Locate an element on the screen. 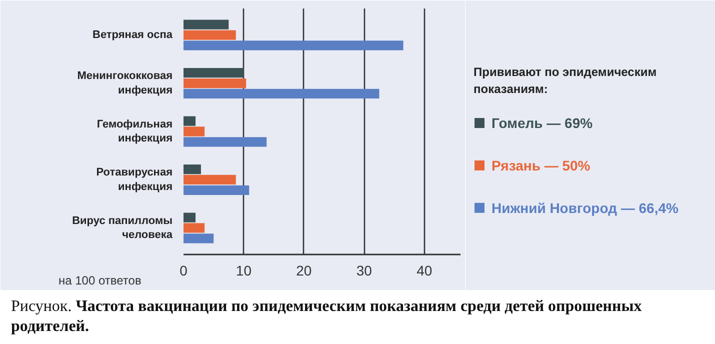 The height and width of the screenshot is (344, 715). x-tick-label: 20 is located at coordinates (304, 270).